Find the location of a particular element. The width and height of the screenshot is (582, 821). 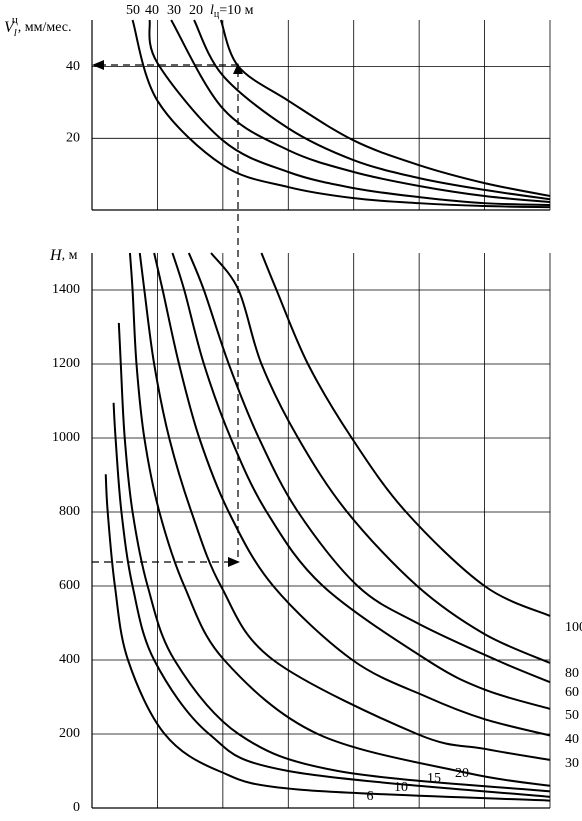

y-tick-label: 20 is located at coordinates (73, 138).